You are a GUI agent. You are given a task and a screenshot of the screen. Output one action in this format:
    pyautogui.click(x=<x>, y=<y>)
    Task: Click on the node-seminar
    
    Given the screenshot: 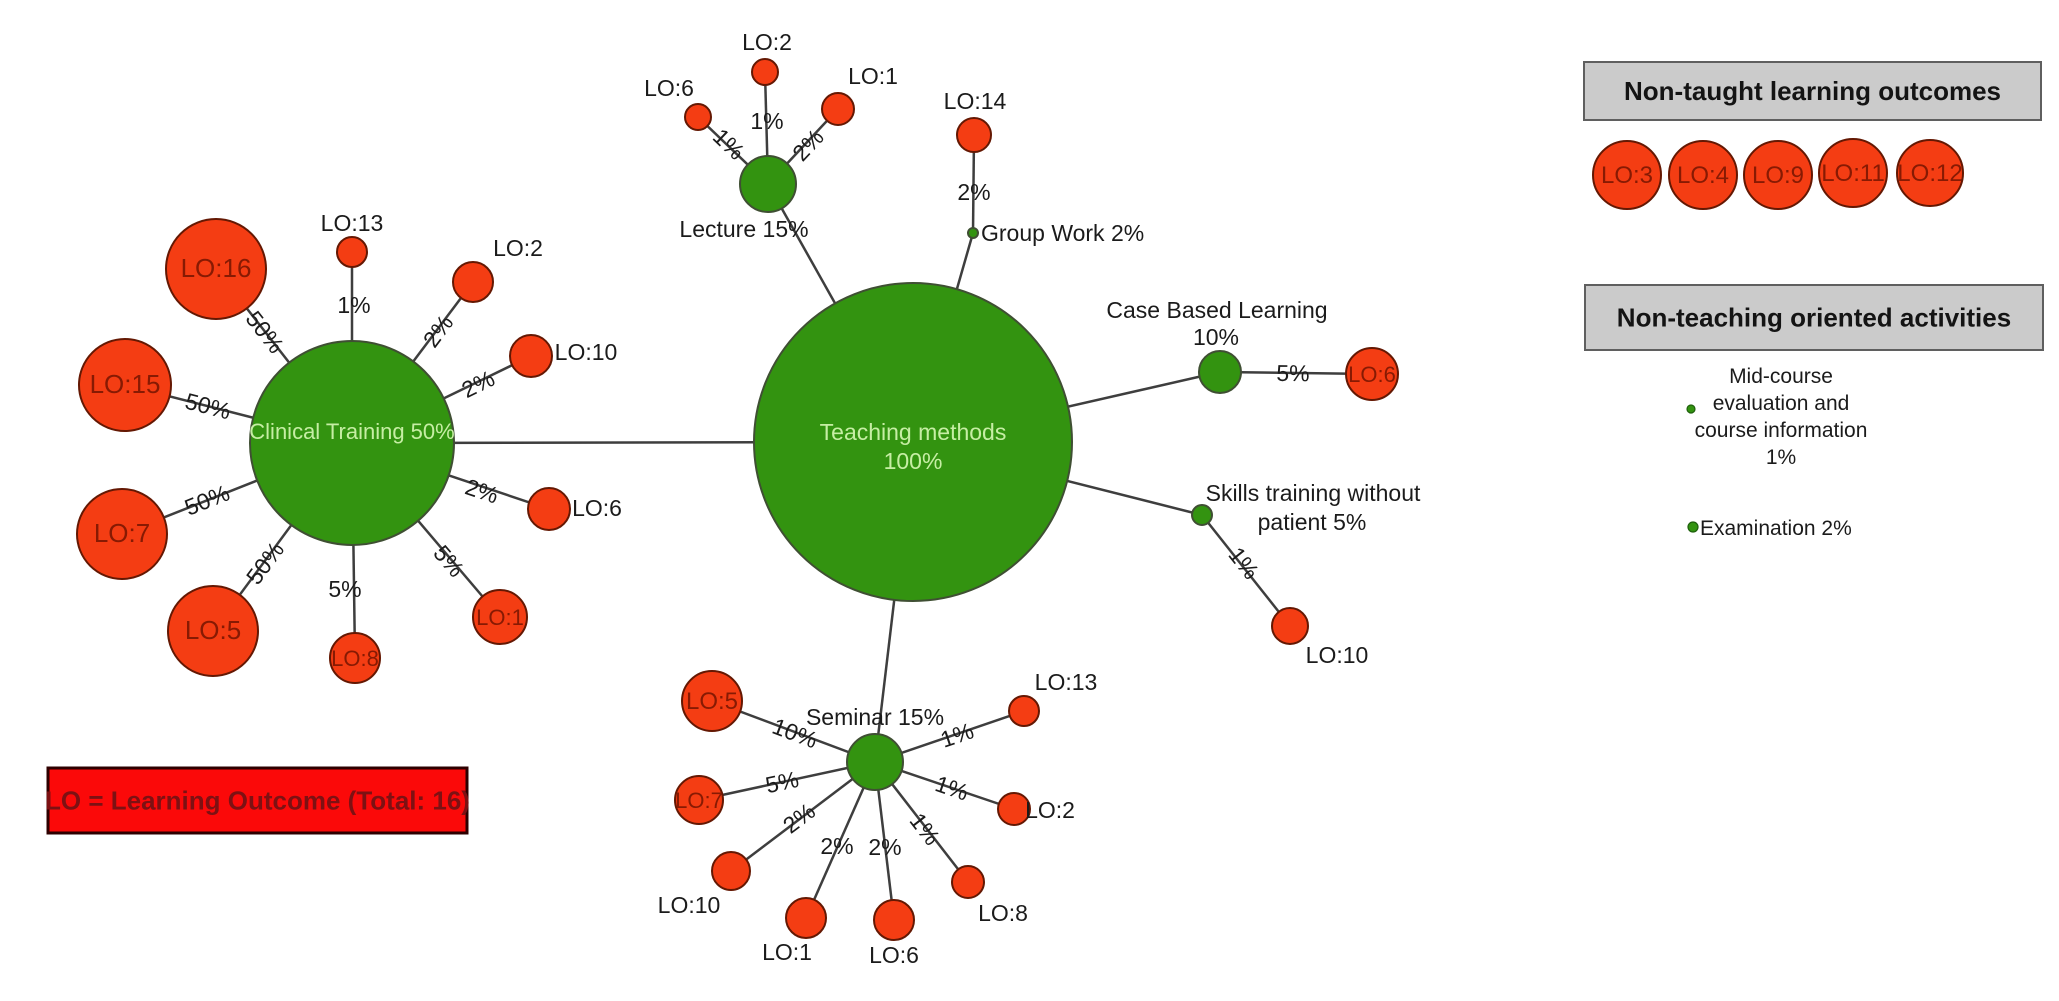 What is the action you would take?
    pyautogui.click(x=875, y=762)
    